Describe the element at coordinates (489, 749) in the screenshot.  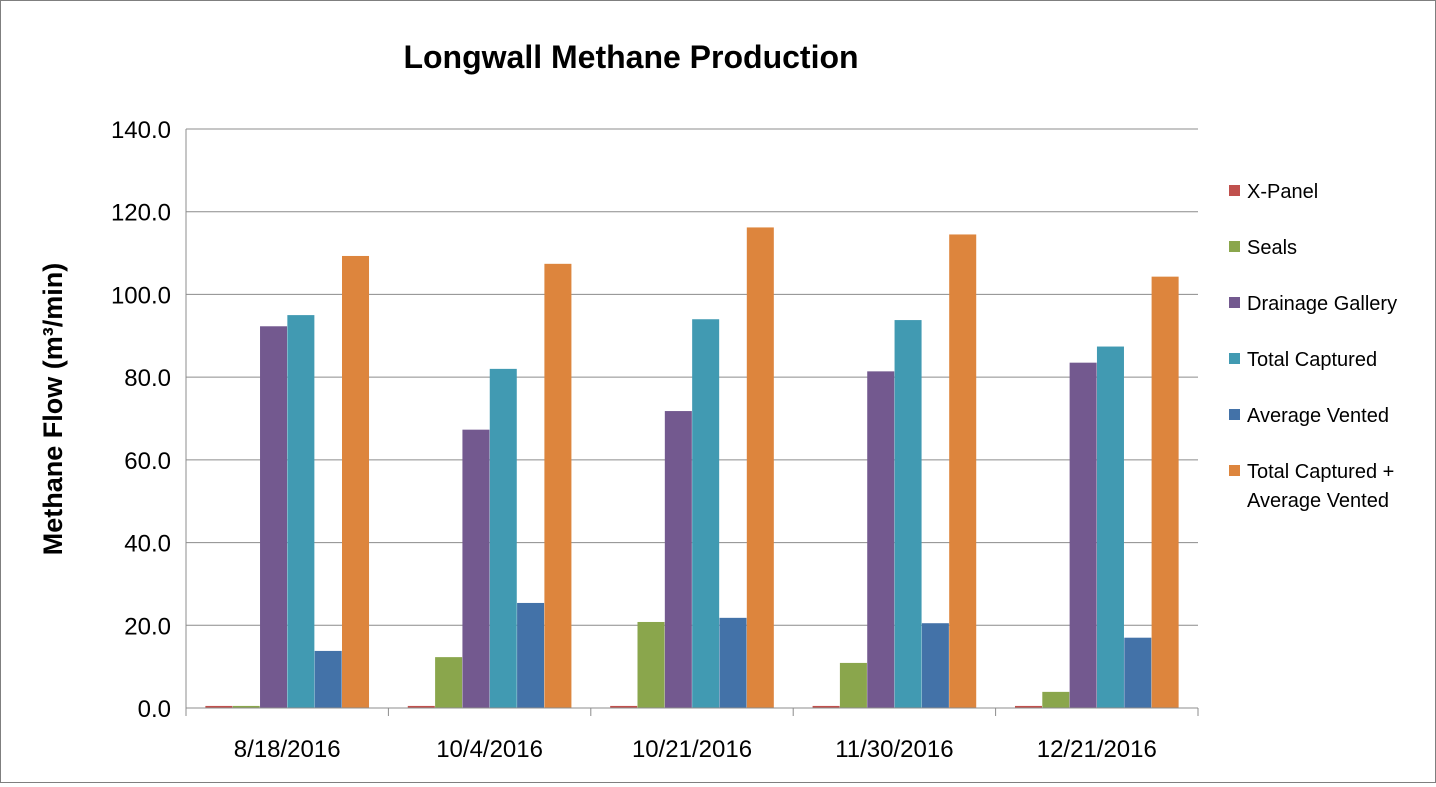
I see `x-tick-label: 10/4/2016` at that location.